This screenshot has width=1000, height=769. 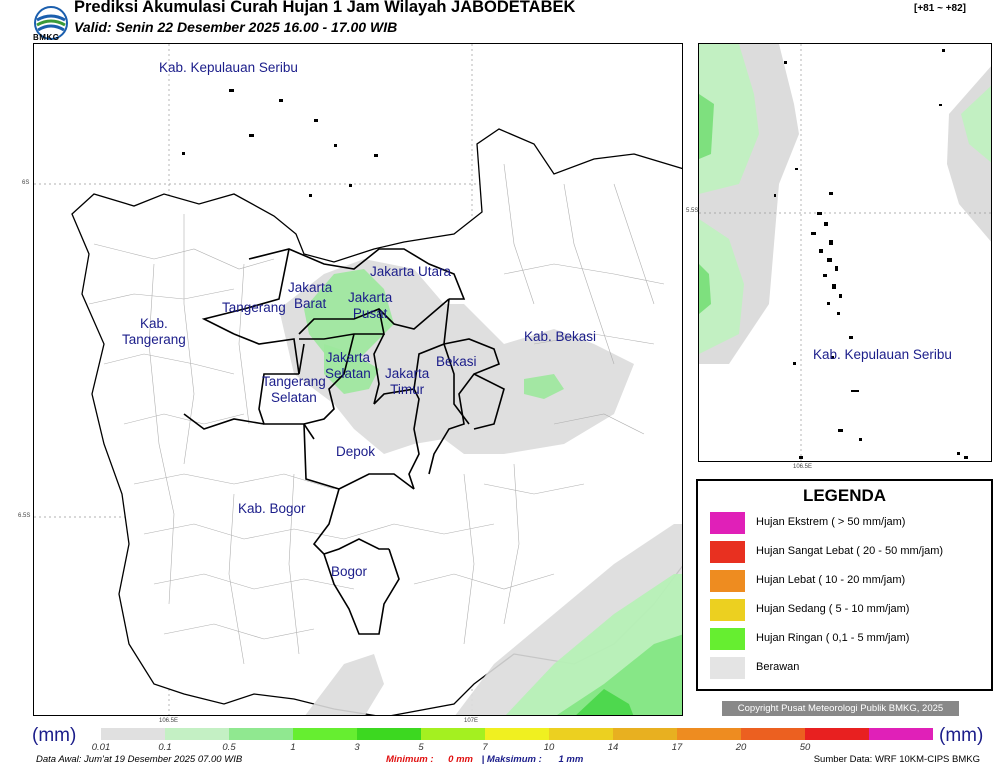 What do you see at coordinates (844, 495) in the screenshot?
I see `legend-title: LEGENDA` at bounding box center [844, 495].